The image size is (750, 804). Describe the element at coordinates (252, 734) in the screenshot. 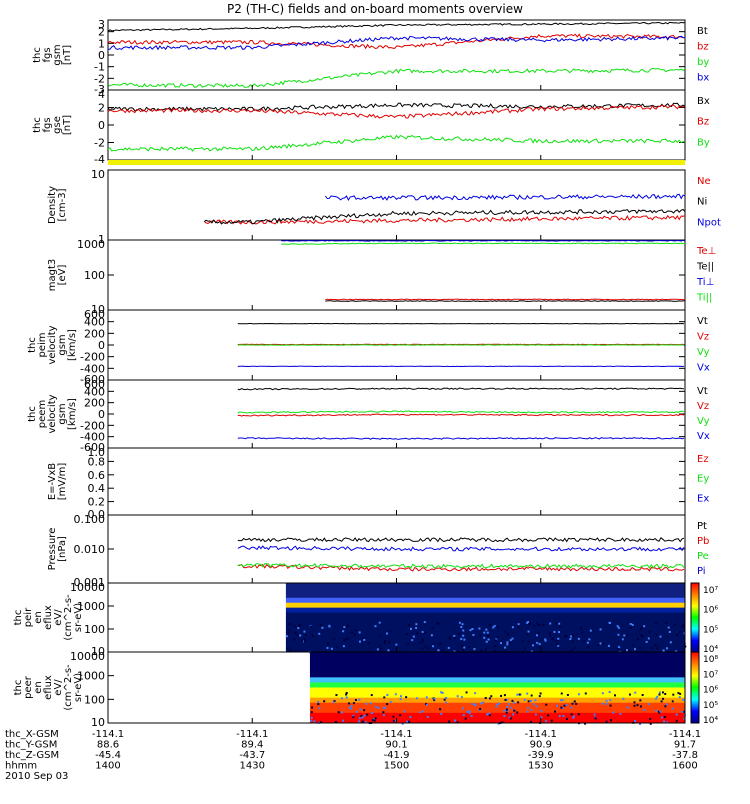

I see `x-axis-value: -114.1` at that location.